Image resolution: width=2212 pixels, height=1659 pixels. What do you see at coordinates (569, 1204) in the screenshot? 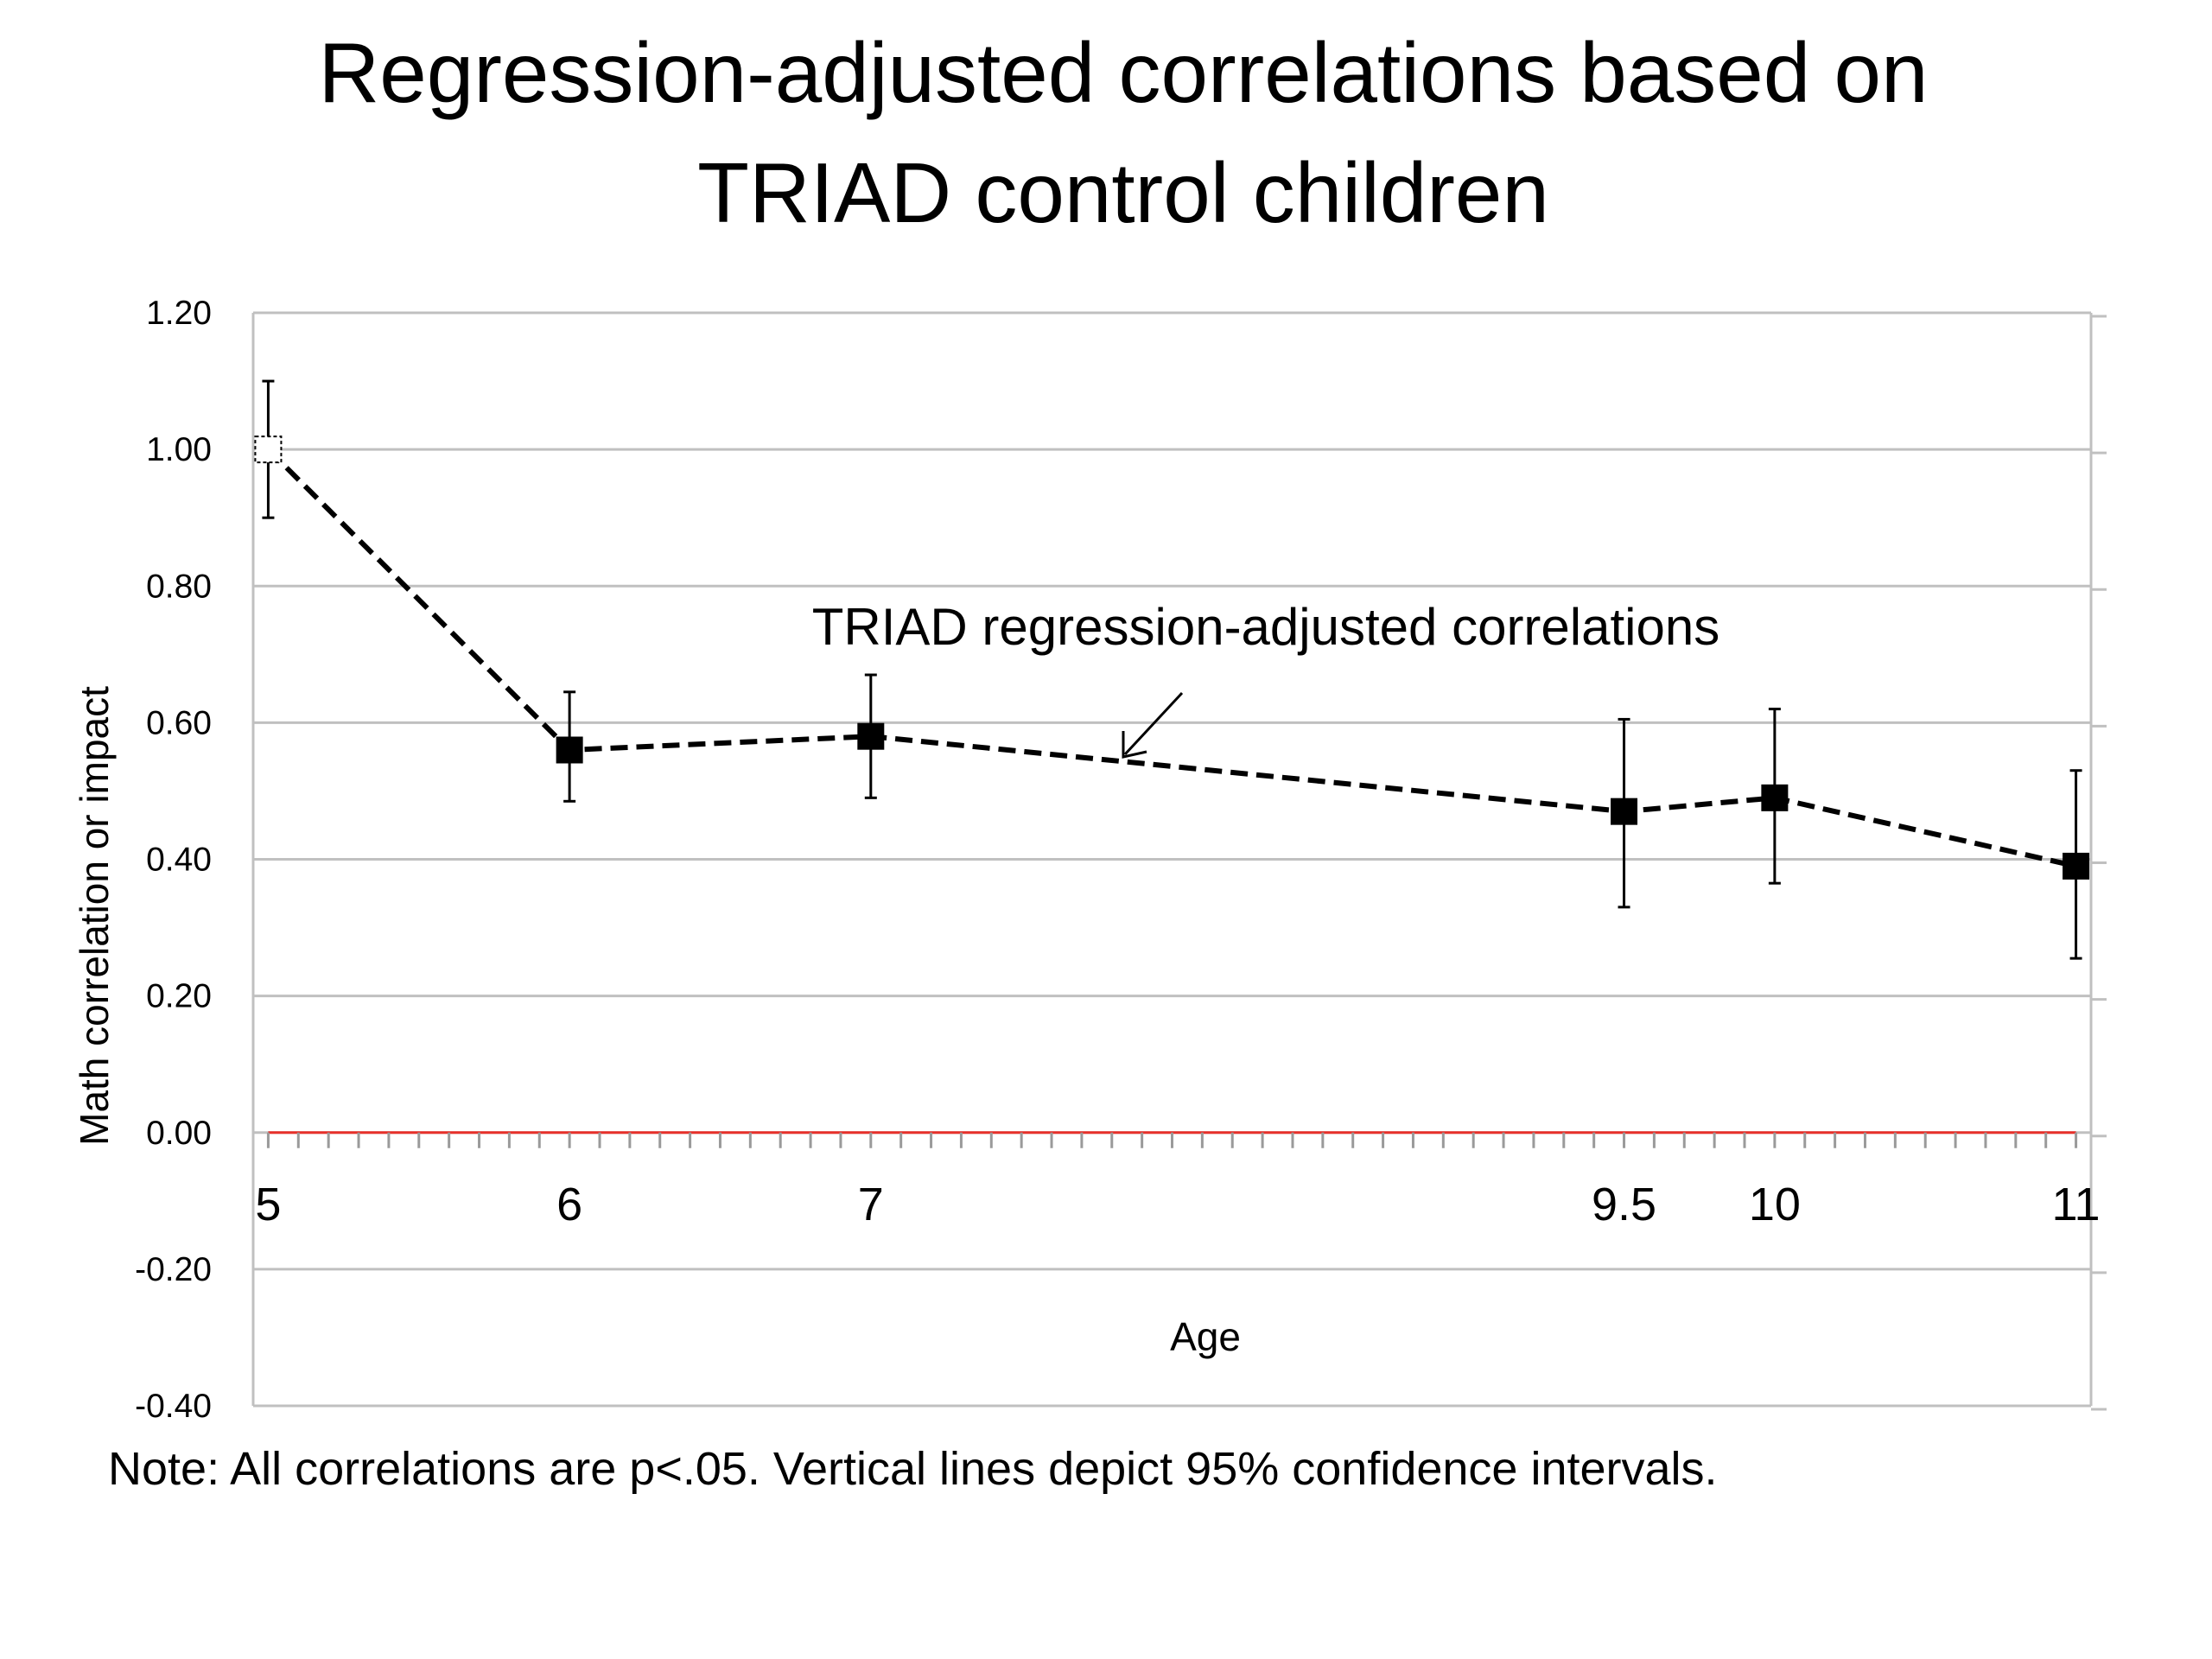
I see `x-tick-label: 6` at bounding box center [569, 1204].